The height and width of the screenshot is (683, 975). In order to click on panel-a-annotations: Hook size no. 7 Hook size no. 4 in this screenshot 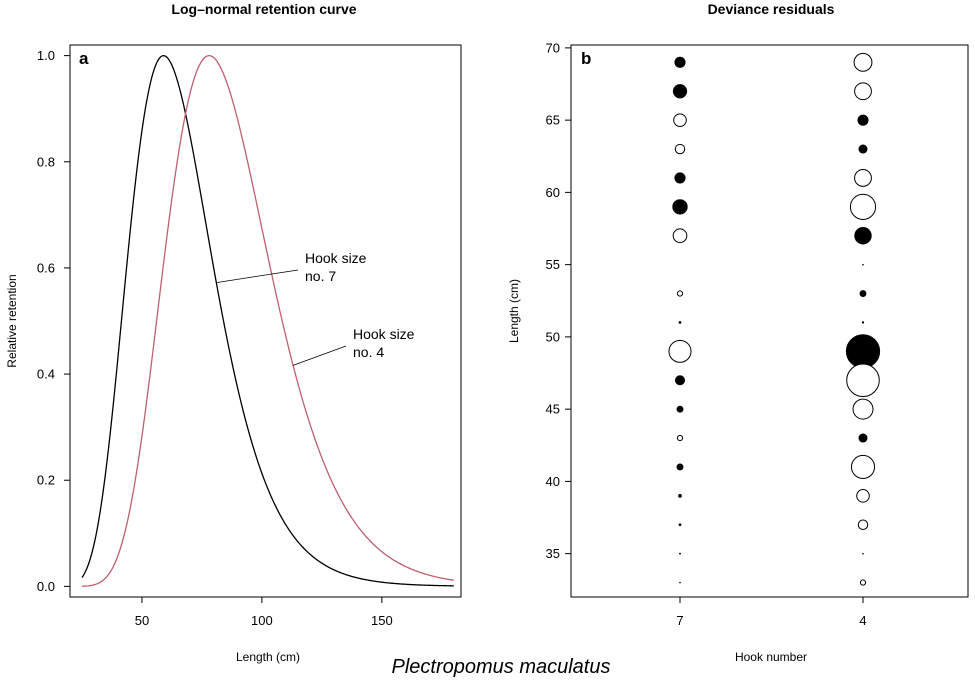, I will do `click(315, 308)`.